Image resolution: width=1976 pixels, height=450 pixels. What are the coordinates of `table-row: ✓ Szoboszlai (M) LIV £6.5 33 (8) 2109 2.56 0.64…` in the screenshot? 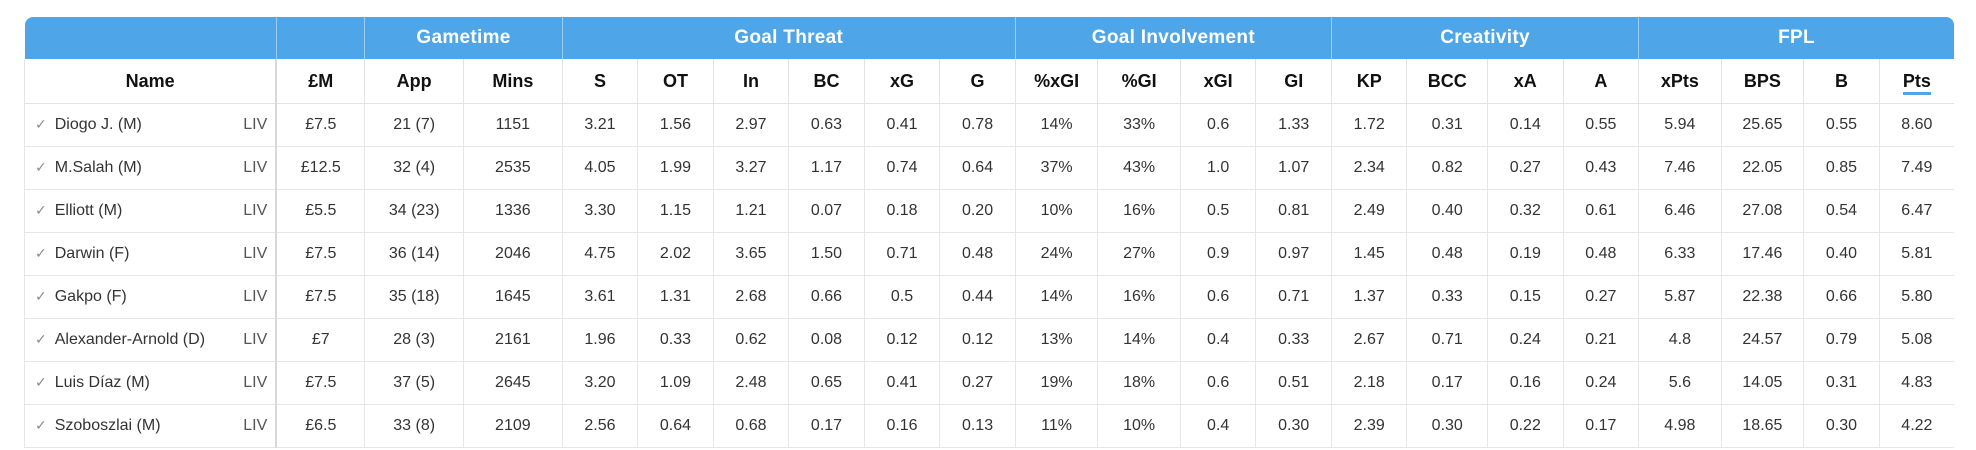 It's located at (989, 426).